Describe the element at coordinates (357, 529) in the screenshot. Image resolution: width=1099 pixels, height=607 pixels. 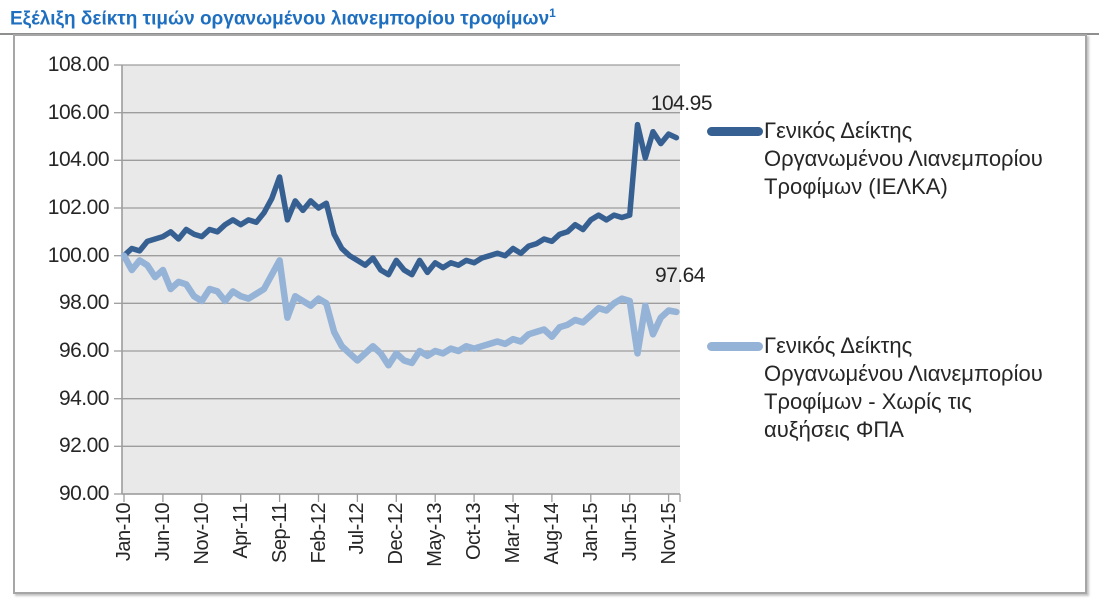
I see `x-axis-tick-label: Jul-12` at that location.